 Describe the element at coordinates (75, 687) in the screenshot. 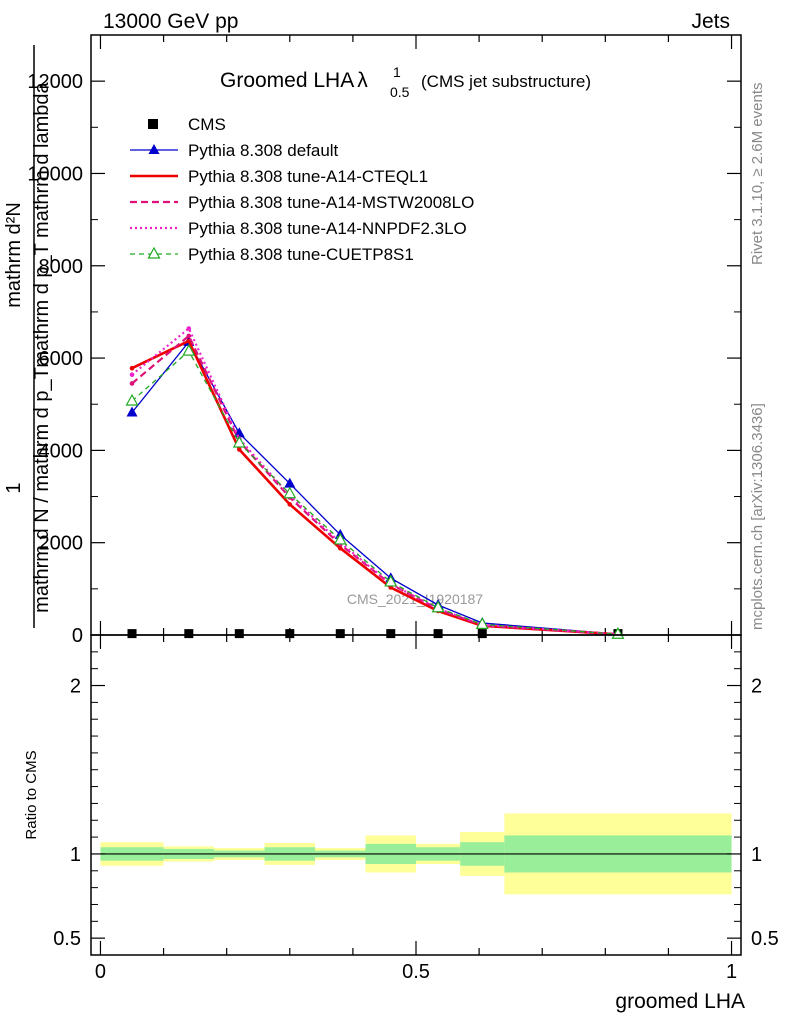

I see `ratio-ytick-label: 2` at that location.